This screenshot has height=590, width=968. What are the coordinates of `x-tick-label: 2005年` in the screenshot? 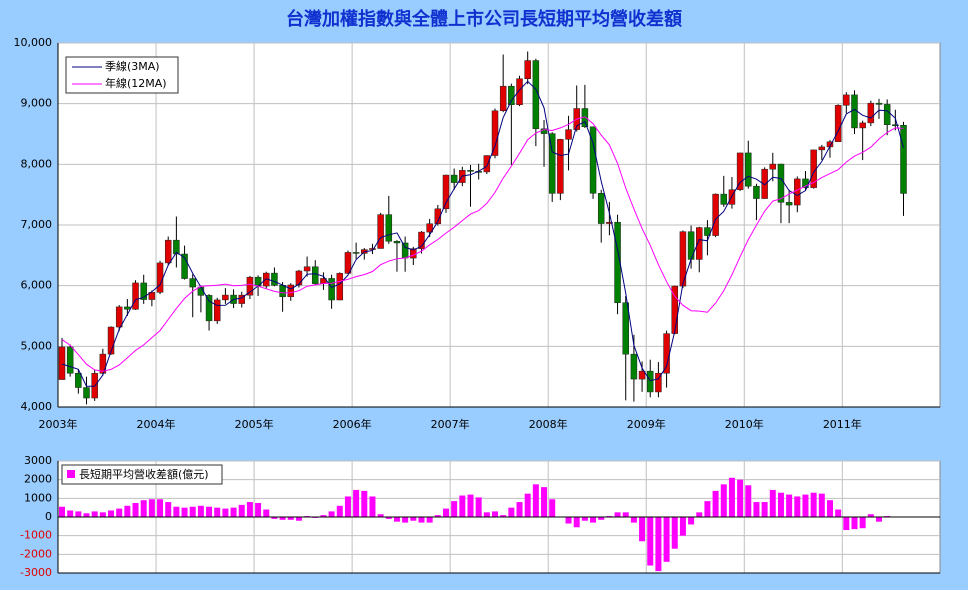 It's located at (254, 424).